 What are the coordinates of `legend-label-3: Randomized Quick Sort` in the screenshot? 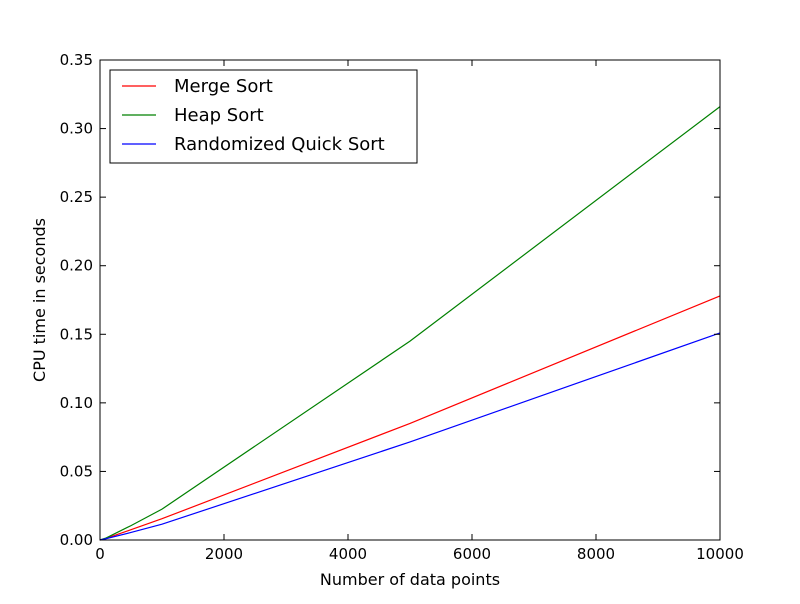 It's located at (279, 144).